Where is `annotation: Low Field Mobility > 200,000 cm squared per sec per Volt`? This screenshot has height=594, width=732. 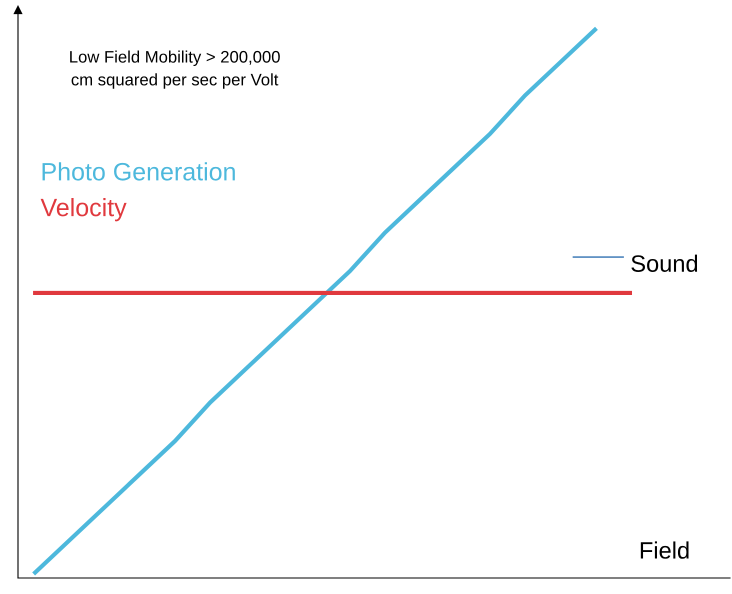
annotation: Low Field Mobility > 200,000 cm squared per sec per Volt is located at coordinates (175, 69).